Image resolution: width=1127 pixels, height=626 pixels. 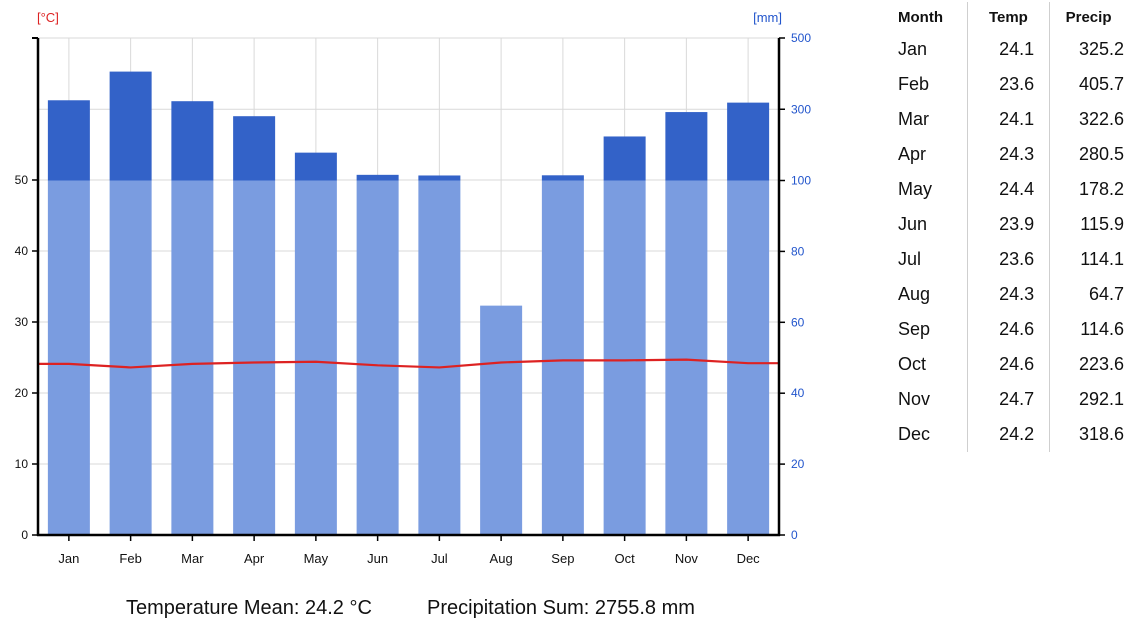 I want to click on right-axis-tick-label: 500, so click(x=801, y=38).